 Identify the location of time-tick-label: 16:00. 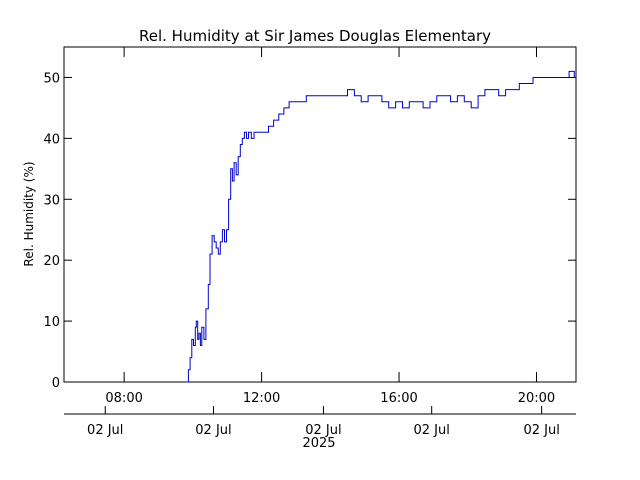
(398, 398).